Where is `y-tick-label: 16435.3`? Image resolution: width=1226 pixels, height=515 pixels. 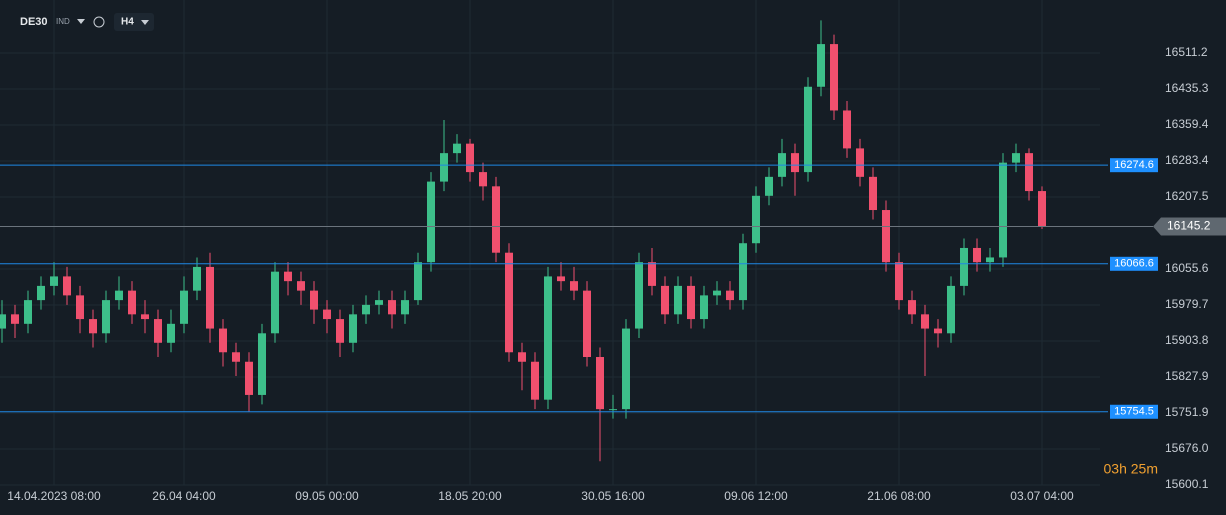 y-tick-label: 16435.3 is located at coordinates (1187, 88).